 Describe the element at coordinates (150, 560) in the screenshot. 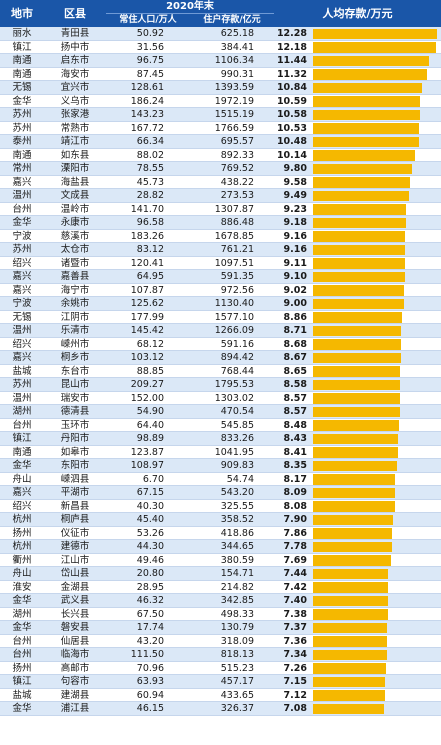

I see `cell-population: 49.46` at that location.